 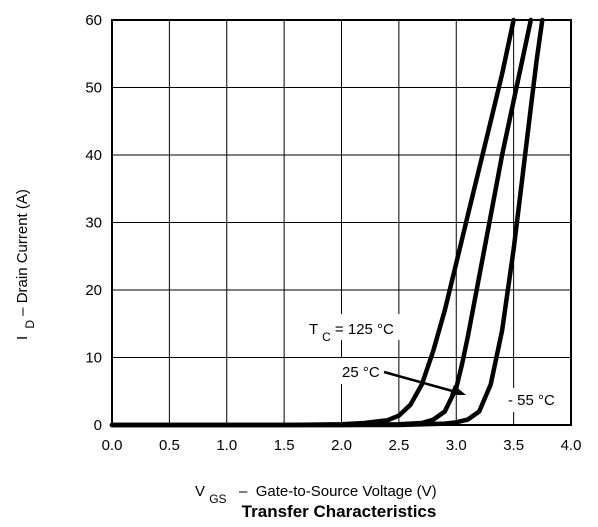 What do you see at coordinates (30, 324) in the screenshot?
I see `y-axis-label-sub: D` at bounding box center [30, 324].